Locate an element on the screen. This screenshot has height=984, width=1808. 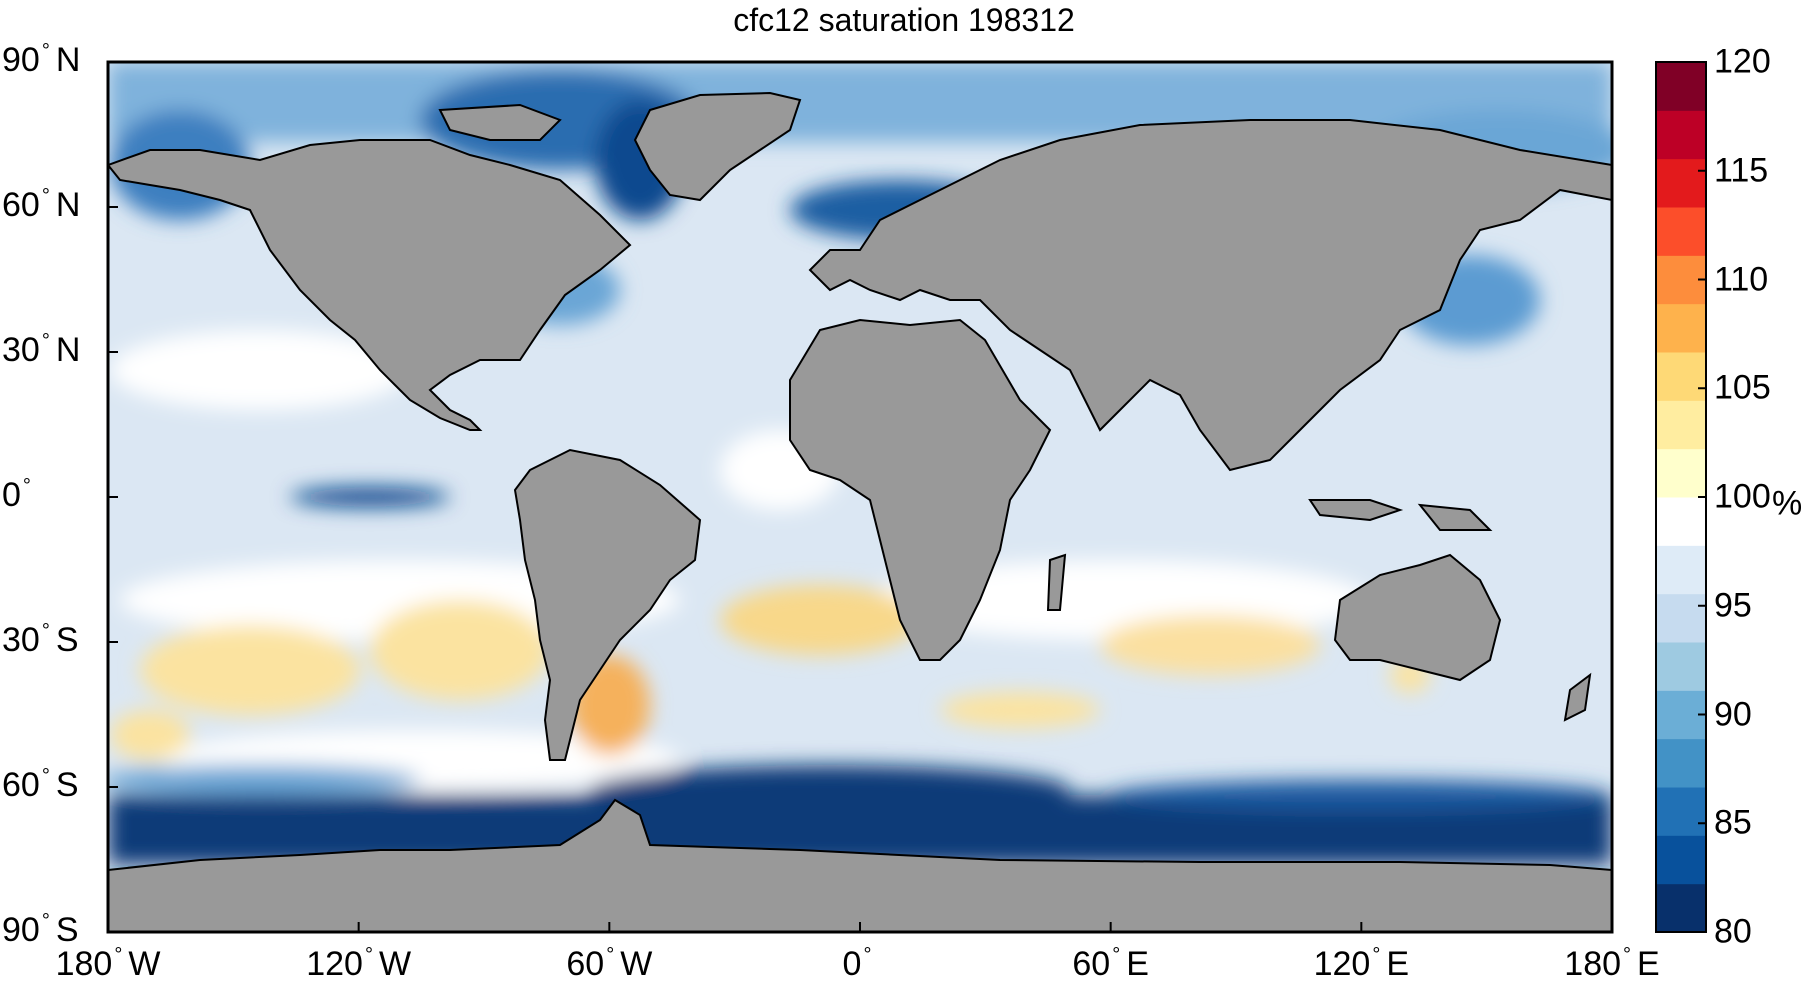
map-title: cfc12 saturation 198312 is located at coordinates (904, 20).